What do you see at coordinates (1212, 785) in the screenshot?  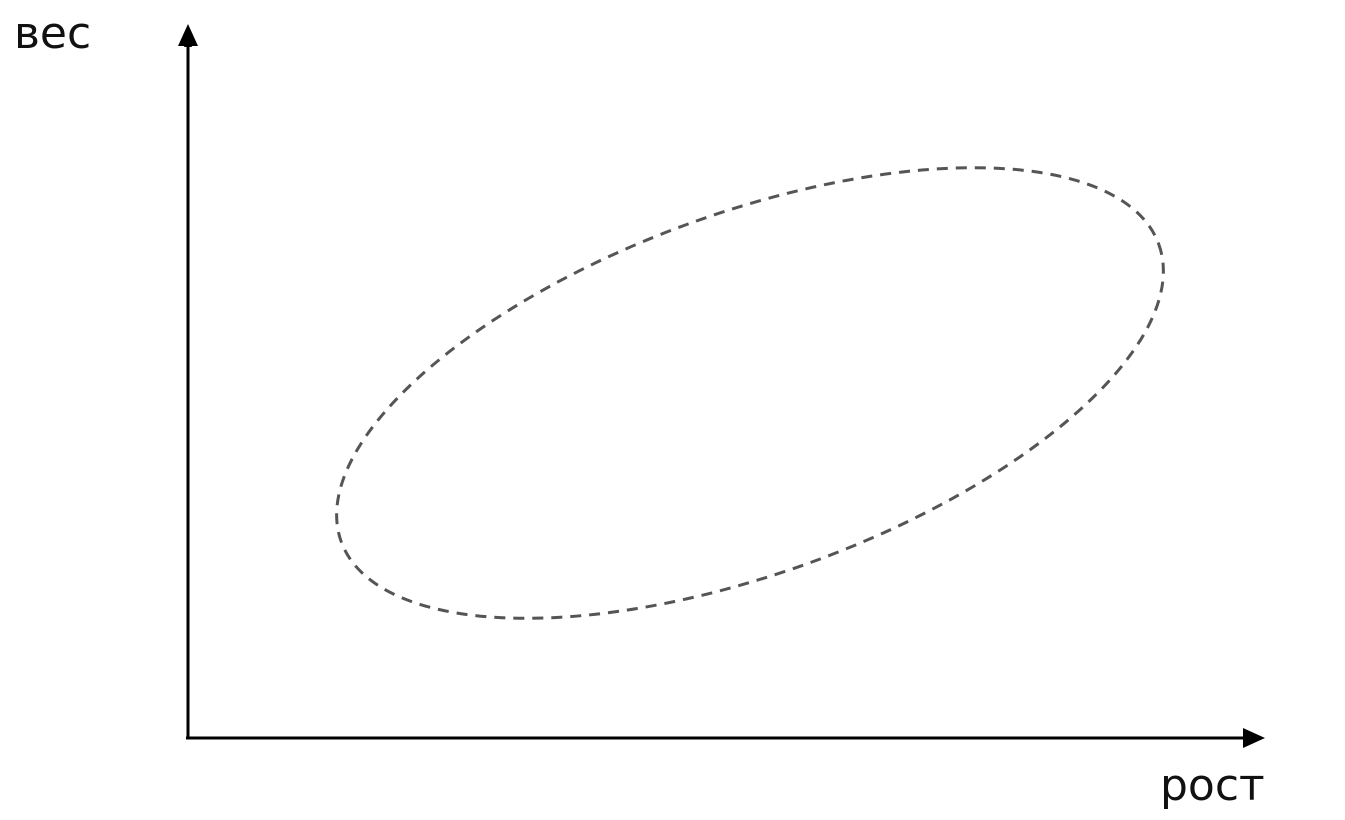 I see `x-axis-label: рост` at bounding box center [1212, 785].